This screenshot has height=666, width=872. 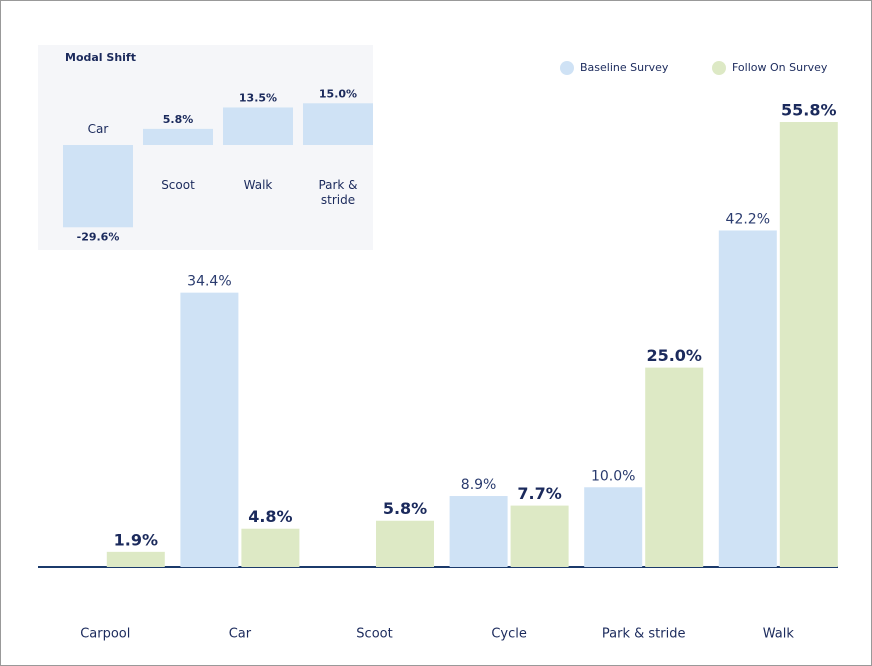 What do you see at coordinates (509, 634) in the screenshot?
I see `x-tick-label: Cycle` at bounding box center [509, 634].